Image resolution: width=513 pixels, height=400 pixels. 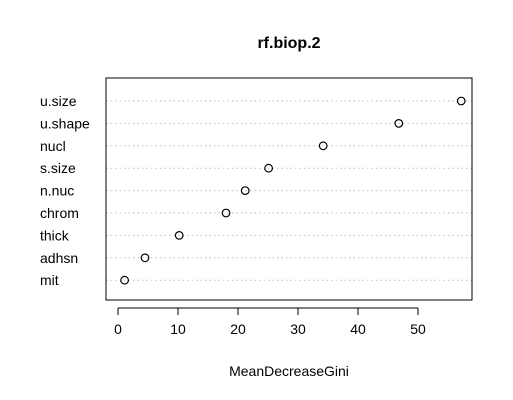 What do you see at coordinates (118, 329) in the screenshot?
I see `x-tick-label: 0` at bounding box center [118, 329].